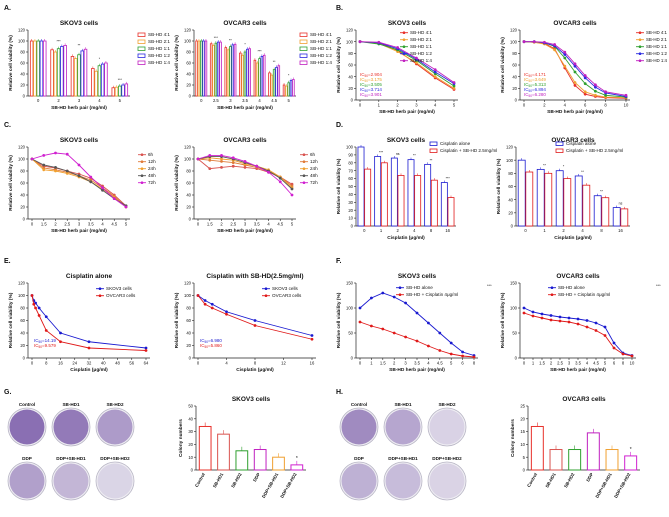 The height and width of the screenshot is (517, 669). Describe the element at coordinates (131, 363) in the screenshot. I see `E1-xtick-label: 56` at that location.